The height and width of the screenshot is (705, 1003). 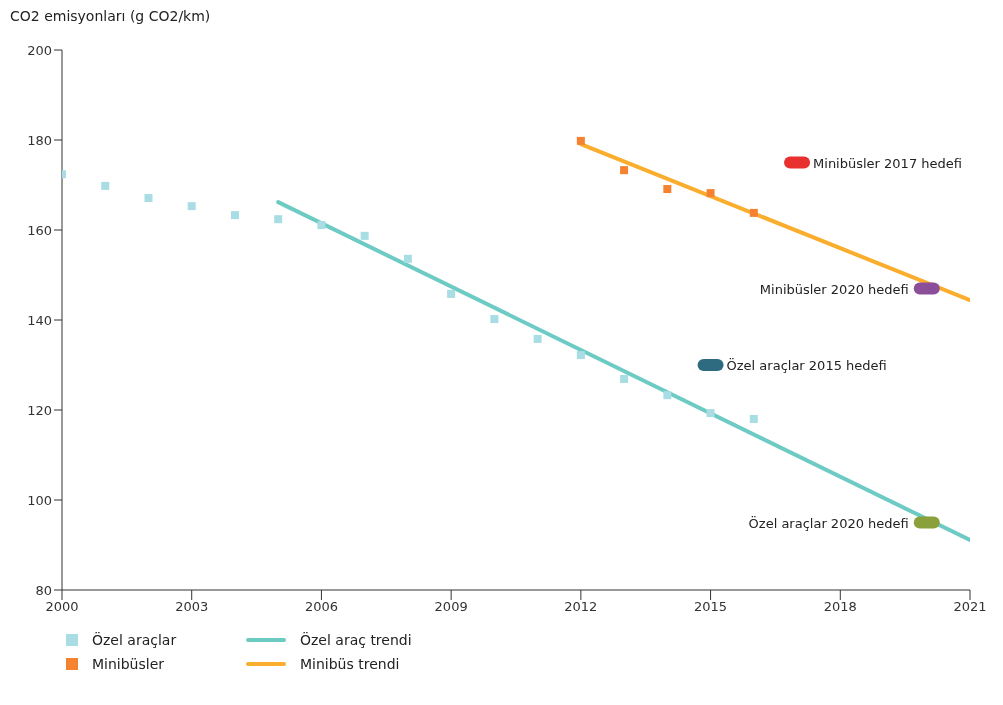 I want to click on y-tick-label: 180, so click(x=39, y=140).